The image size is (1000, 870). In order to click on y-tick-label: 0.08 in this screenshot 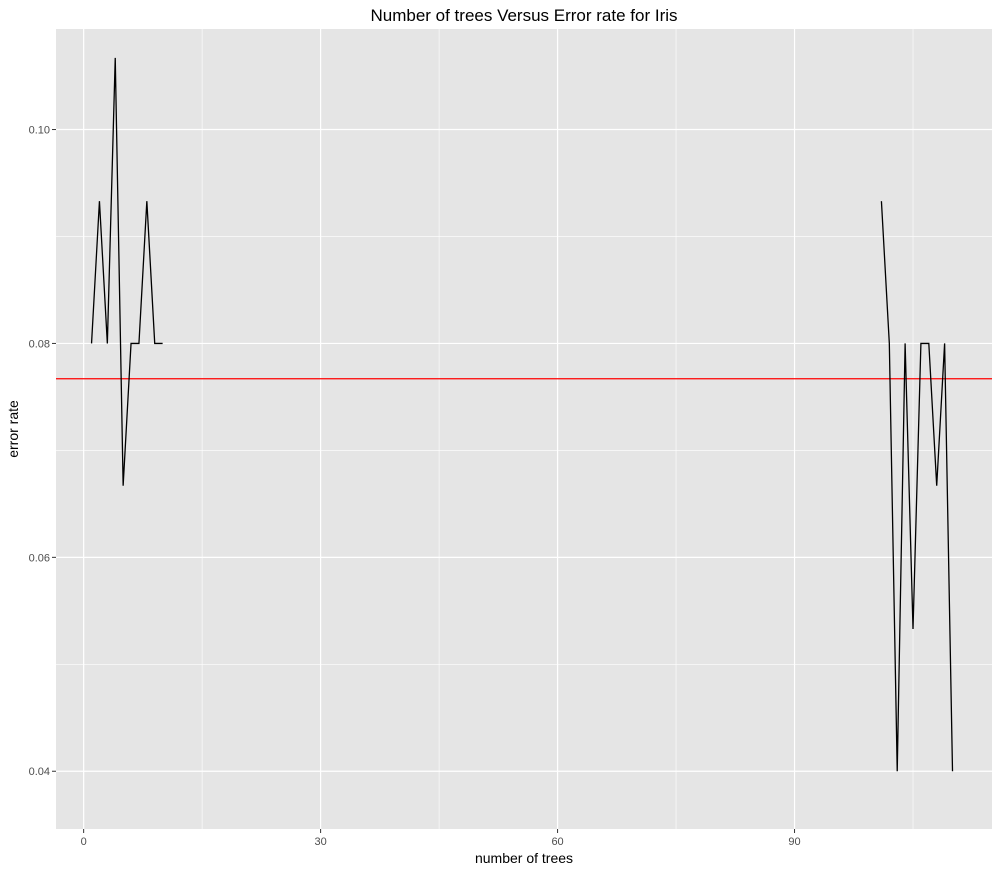, I will do `click(39, 344)`.